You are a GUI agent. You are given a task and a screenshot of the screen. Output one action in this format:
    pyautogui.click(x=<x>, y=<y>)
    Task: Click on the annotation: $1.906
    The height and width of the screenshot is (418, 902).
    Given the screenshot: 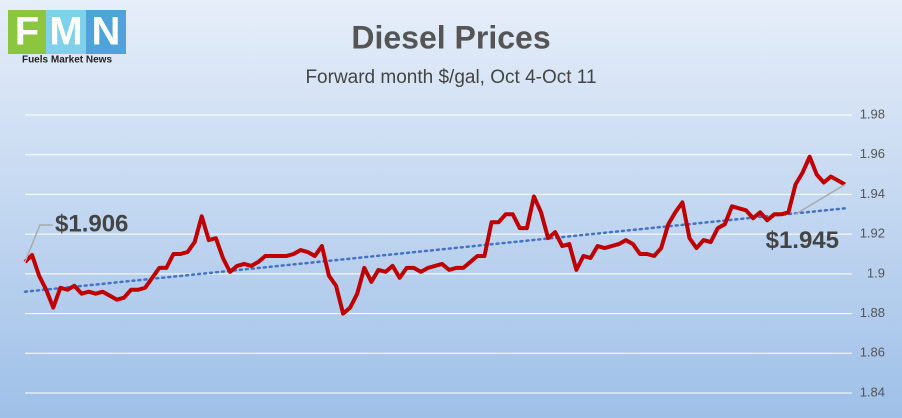 What is the action you would take?
    pyautogui.click(x=91, y=223)
    